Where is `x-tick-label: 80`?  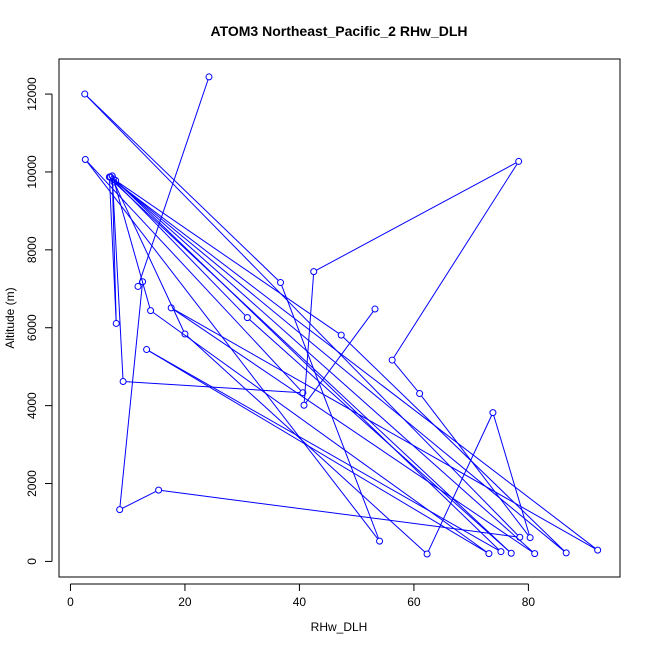
x-tick-label: 80 is located at coordinates (529, 602).